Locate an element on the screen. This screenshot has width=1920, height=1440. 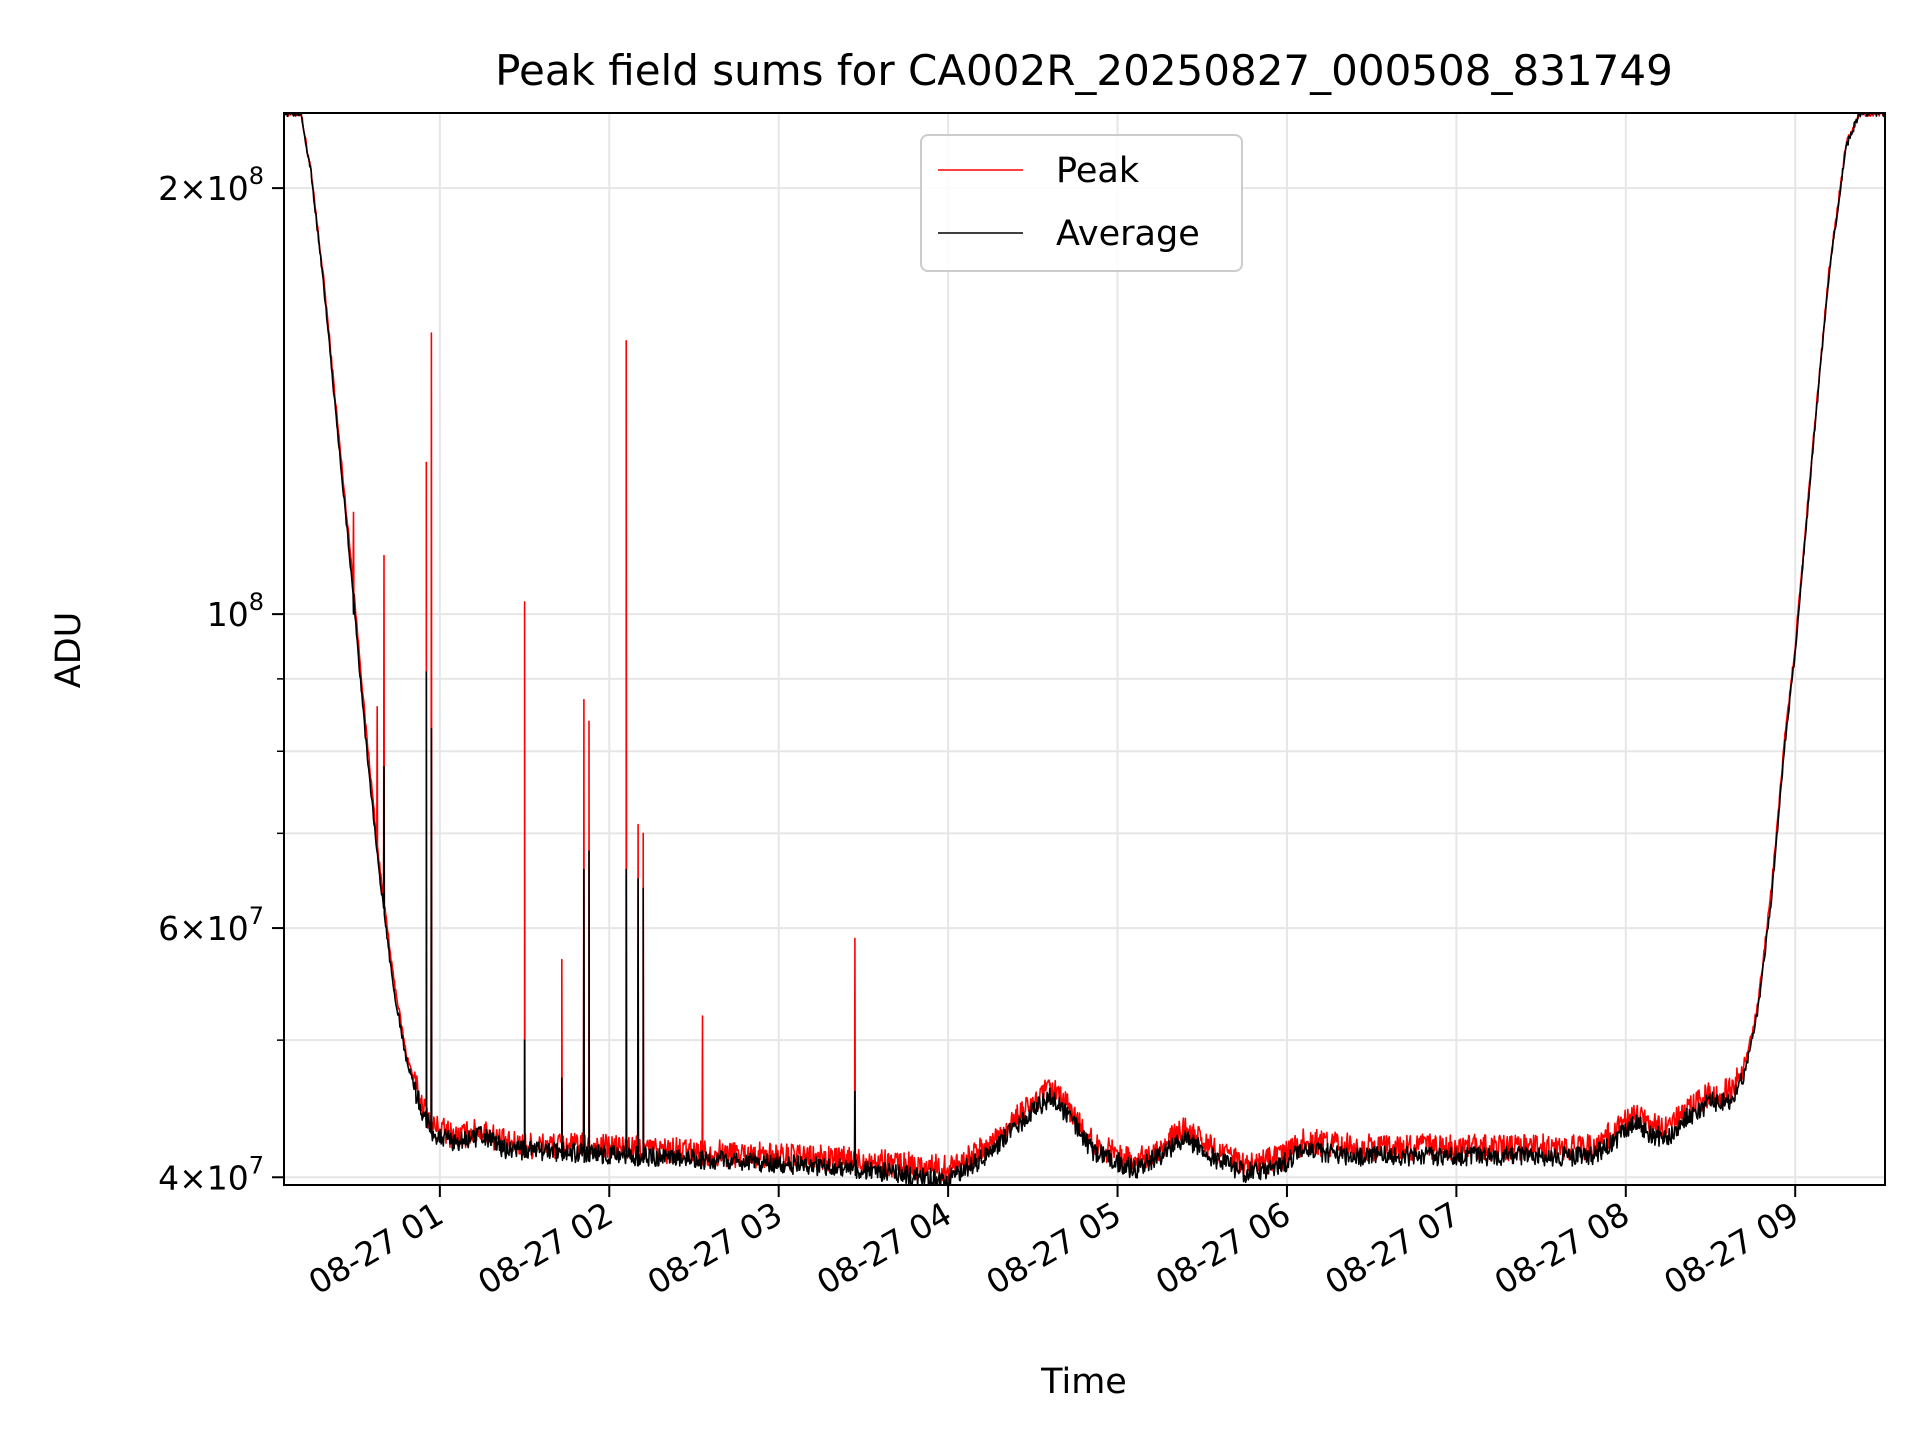
legend-label-average: Average is located at coordinates (1128, 234).